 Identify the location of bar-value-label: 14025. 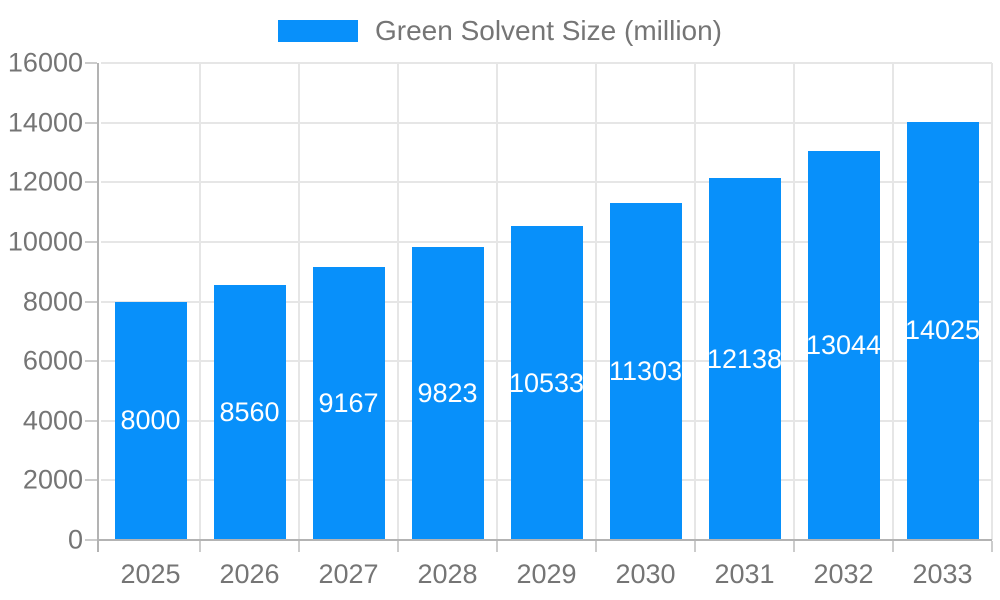
(942, 330).